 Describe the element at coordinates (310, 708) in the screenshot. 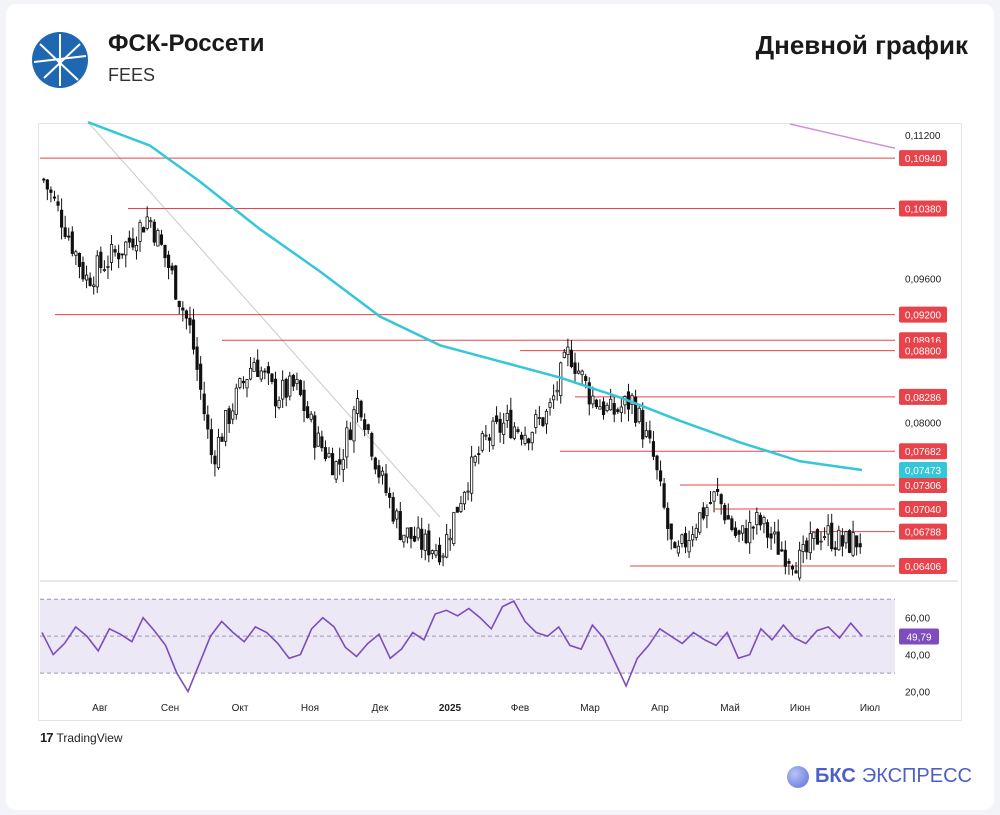

I see `time-axis-label: Ноя` at that location.